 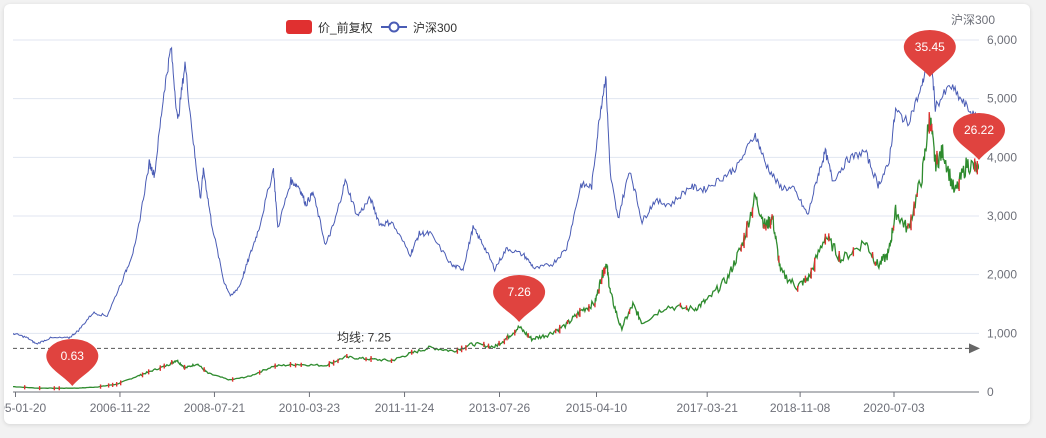 I want to click on y-axis-label: 沪深300, so click(x=973, y=20).